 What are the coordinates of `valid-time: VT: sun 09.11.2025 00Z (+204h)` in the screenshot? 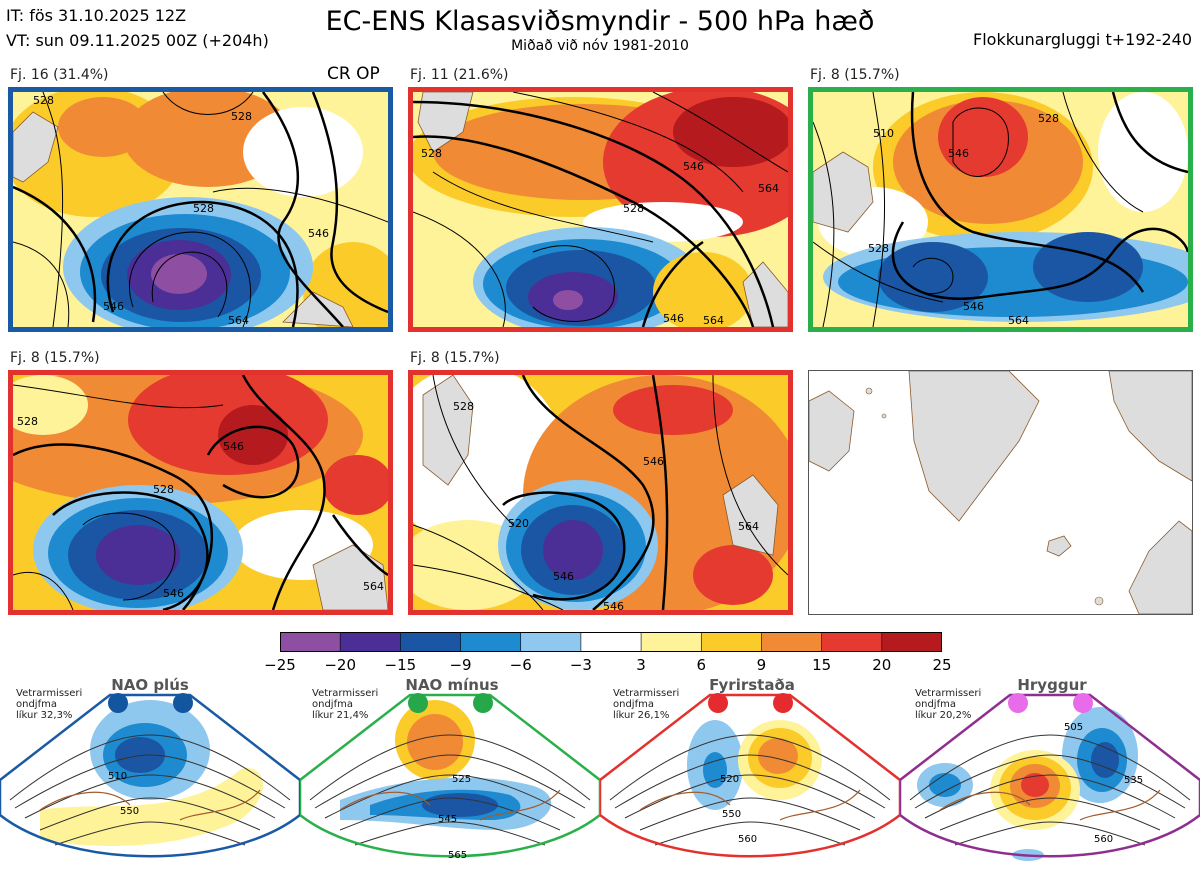 It's located at (137, 40).